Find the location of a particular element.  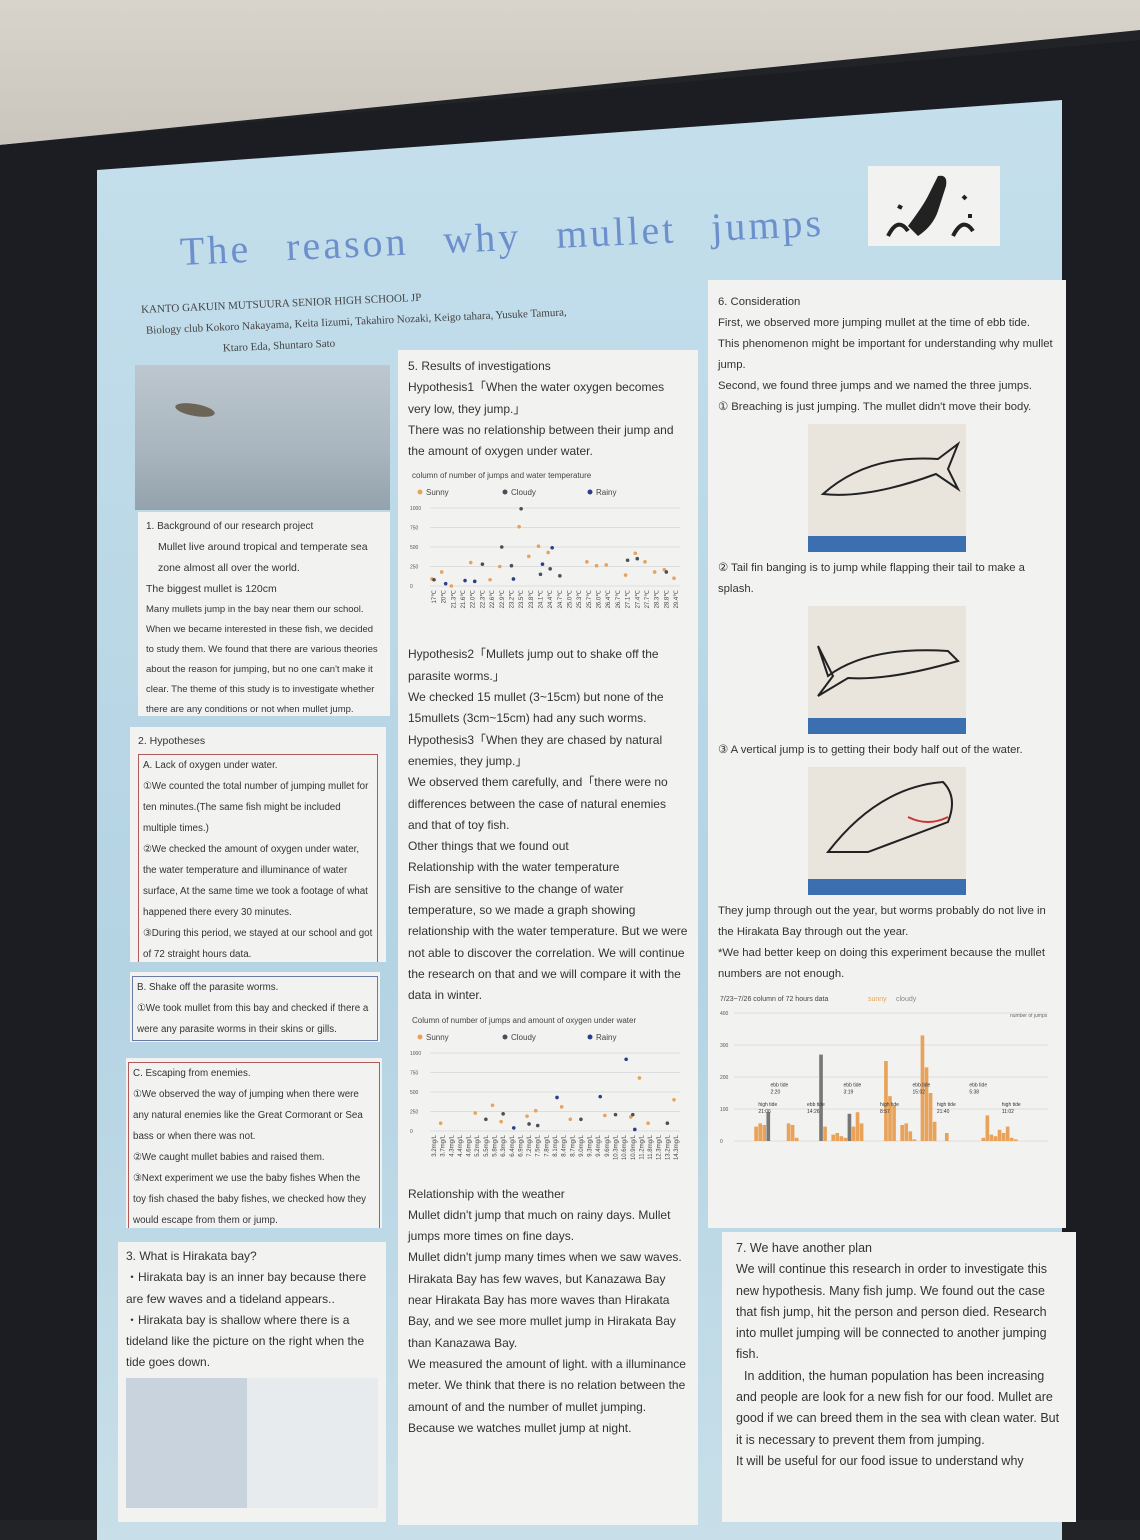

x-tick-label: 6.4mg/L is located at coordinates (513, 1145).